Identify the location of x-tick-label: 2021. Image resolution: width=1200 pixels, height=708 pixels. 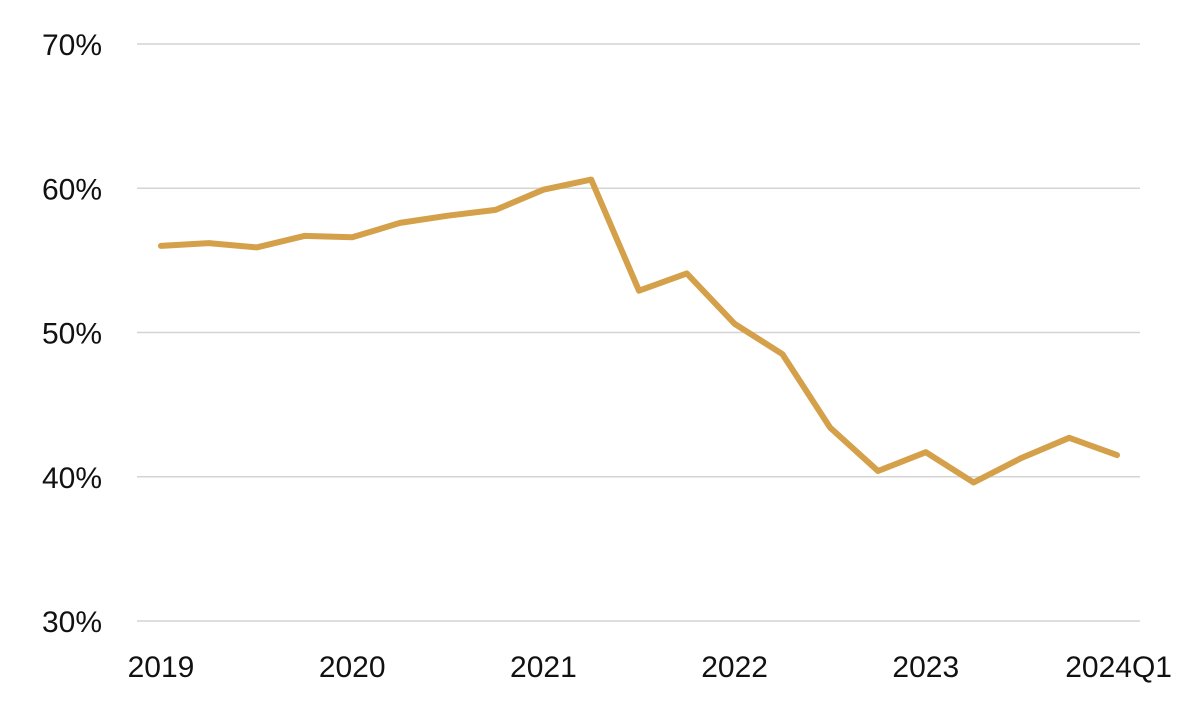
(543, 667).